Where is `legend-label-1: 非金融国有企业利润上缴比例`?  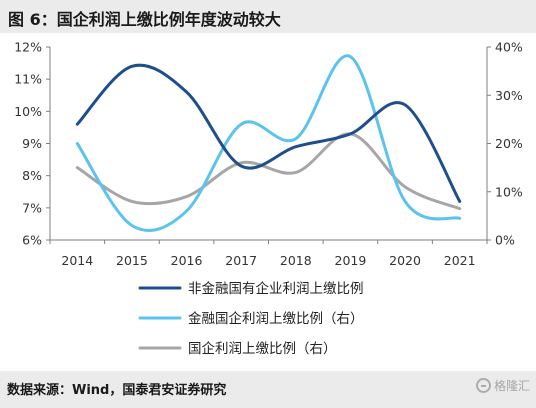 legend-label-1: 非金融国有企业利润上缴比例 is located at coordinates (276, 288).